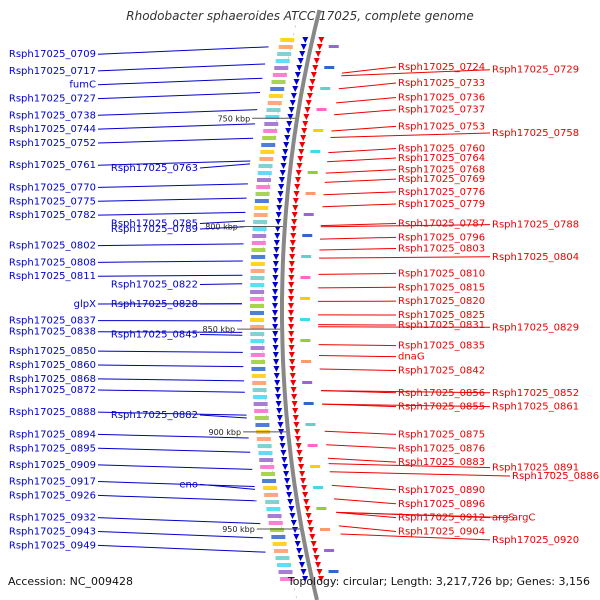 This screenshot has width=600, height=600. I want to click on gene-label: Rsph17025_0758, so click(535, 133).